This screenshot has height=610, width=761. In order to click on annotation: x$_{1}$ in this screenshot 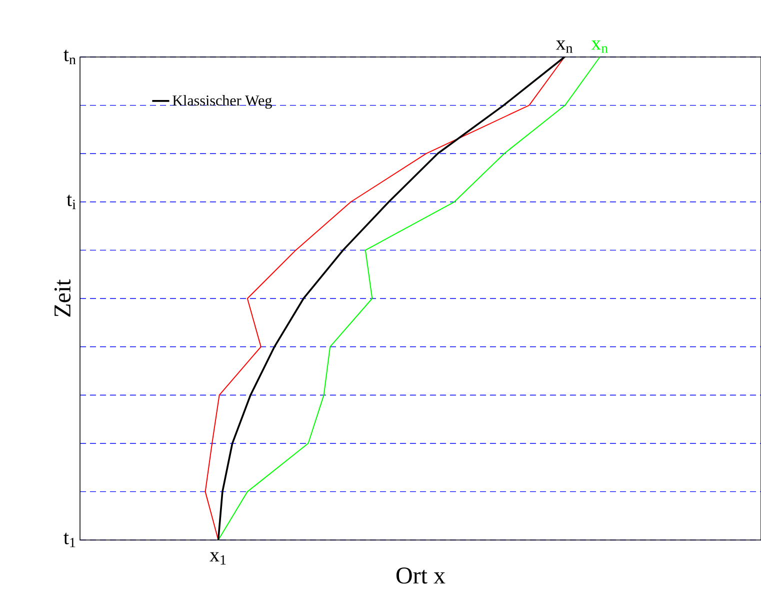, I will do `click(218, 558)`.